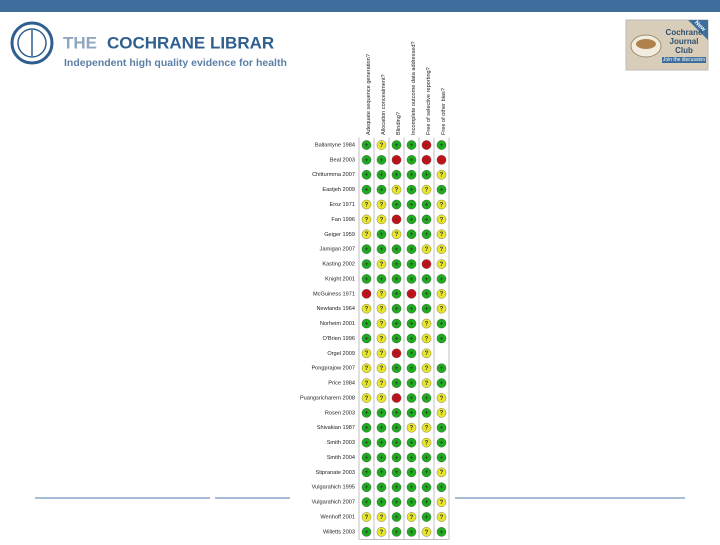 The width and height of the screenshot is (720, 545). I want to click on logo-ring, so click(32, 43).